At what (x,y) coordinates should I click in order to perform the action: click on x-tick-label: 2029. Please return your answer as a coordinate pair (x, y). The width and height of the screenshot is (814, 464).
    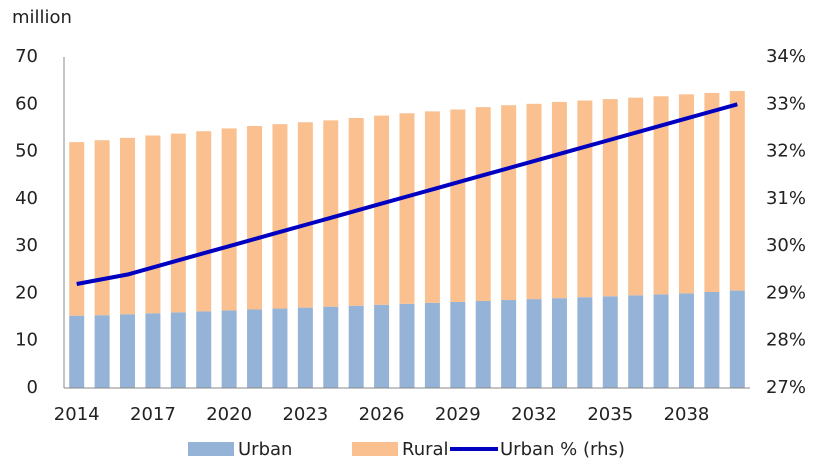
    Looking at the image, I should click on (458, 414).